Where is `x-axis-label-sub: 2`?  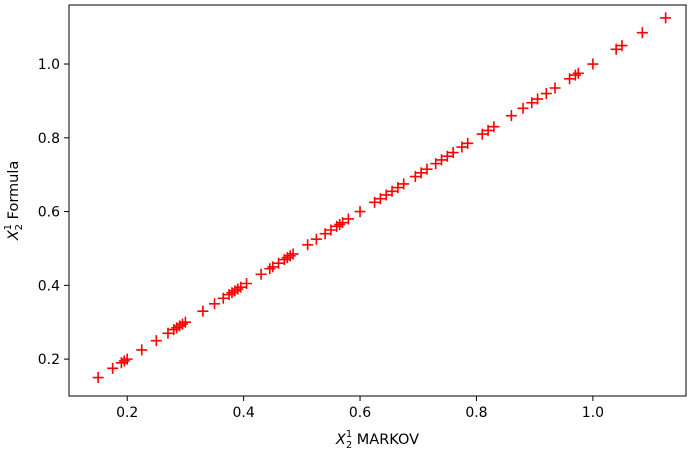
x-axis-label-sub: 2 is located at coordinates (349, 445).